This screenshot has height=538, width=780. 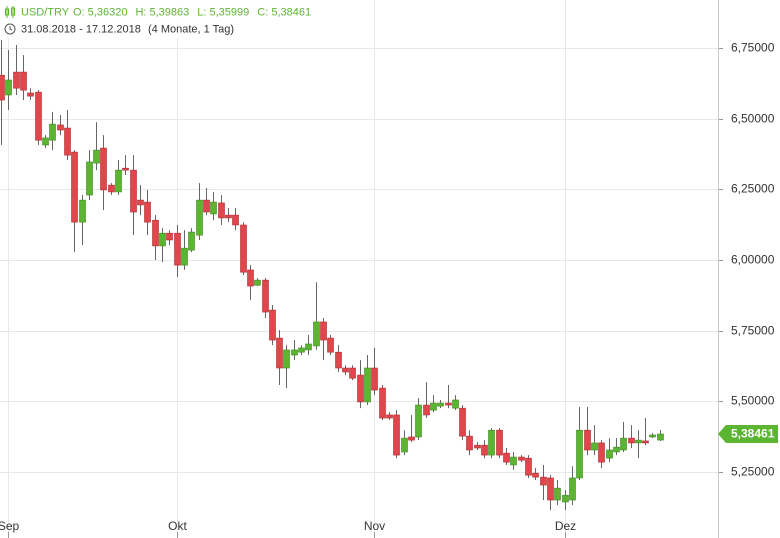 What do you see at coordinates (100, 12) in the screenshot?
I see `ohlc-label: O: 5,36320` at bounding box center [100, 12].